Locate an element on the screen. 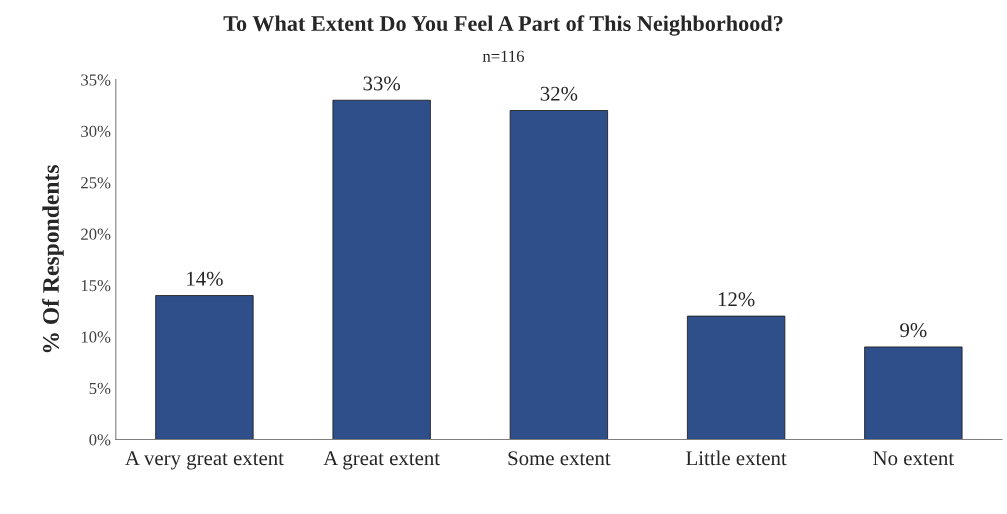  y-tick-label: 20% is located at coordinates (96, 234).